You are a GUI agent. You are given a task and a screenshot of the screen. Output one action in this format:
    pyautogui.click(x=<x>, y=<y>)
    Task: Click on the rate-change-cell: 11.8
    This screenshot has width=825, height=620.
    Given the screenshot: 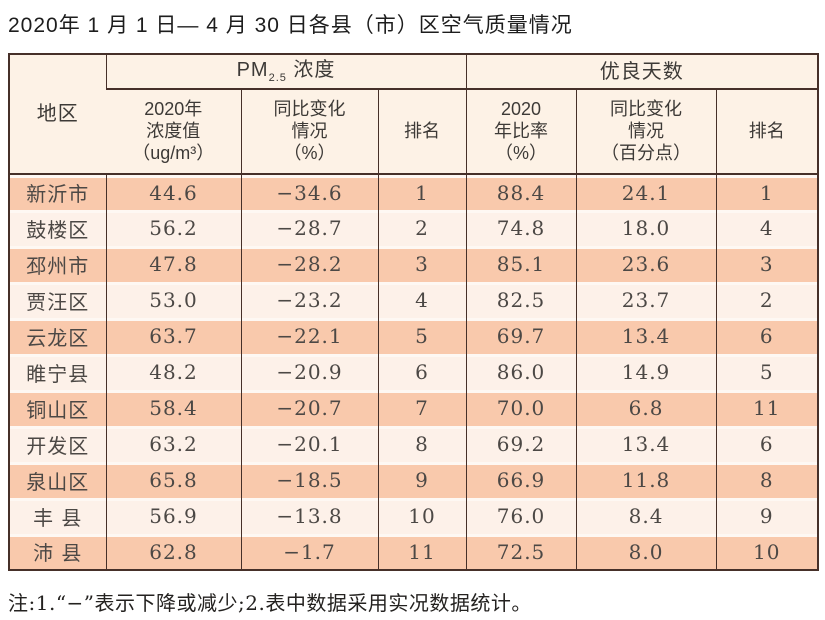 What is the action you would take?
    pyautogui.click(x=646, y=480)
    